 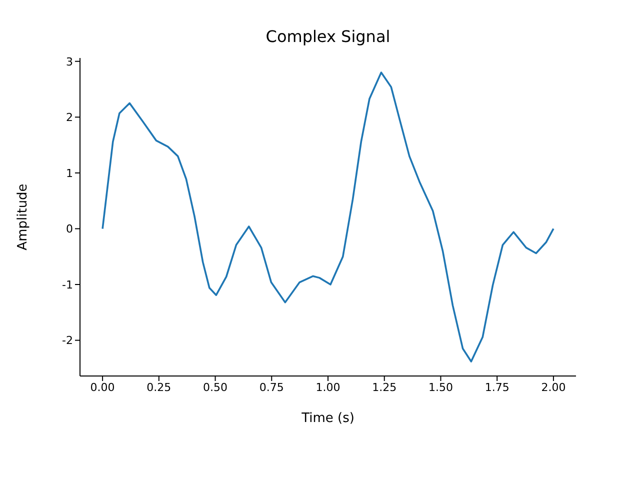 What do you see at coordinates (215, 387) in the screenshot?
I see `x-tick-label: 0.50` at bounding box center [215, 387].